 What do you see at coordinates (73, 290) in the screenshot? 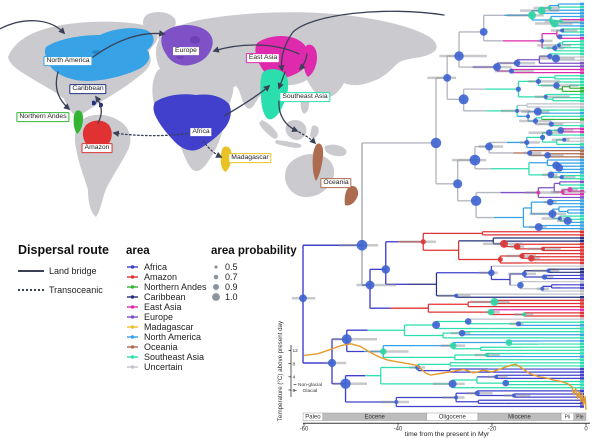
I see `legend-item-transoceanic: Transoceanic` at bounding box center [73, 290].